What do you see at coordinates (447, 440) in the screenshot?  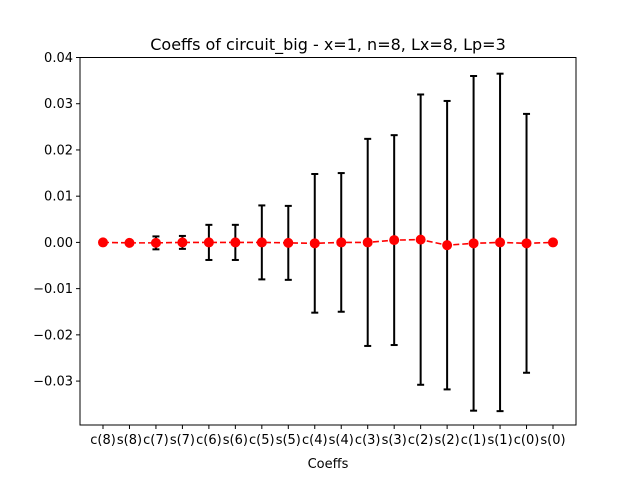 I see `x-tick-label: s(2)` at bounding box center [447, 440].